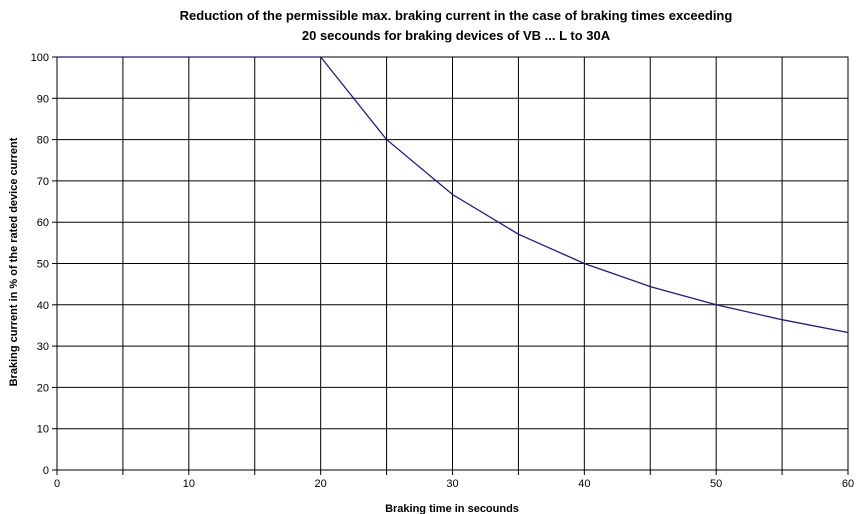 The width and height of the screenshot is (856, 514). What do you see at coordinates (321, 484) in the screenshot?
I see `x-tick-label: 20` at bounding box center [321, 484].